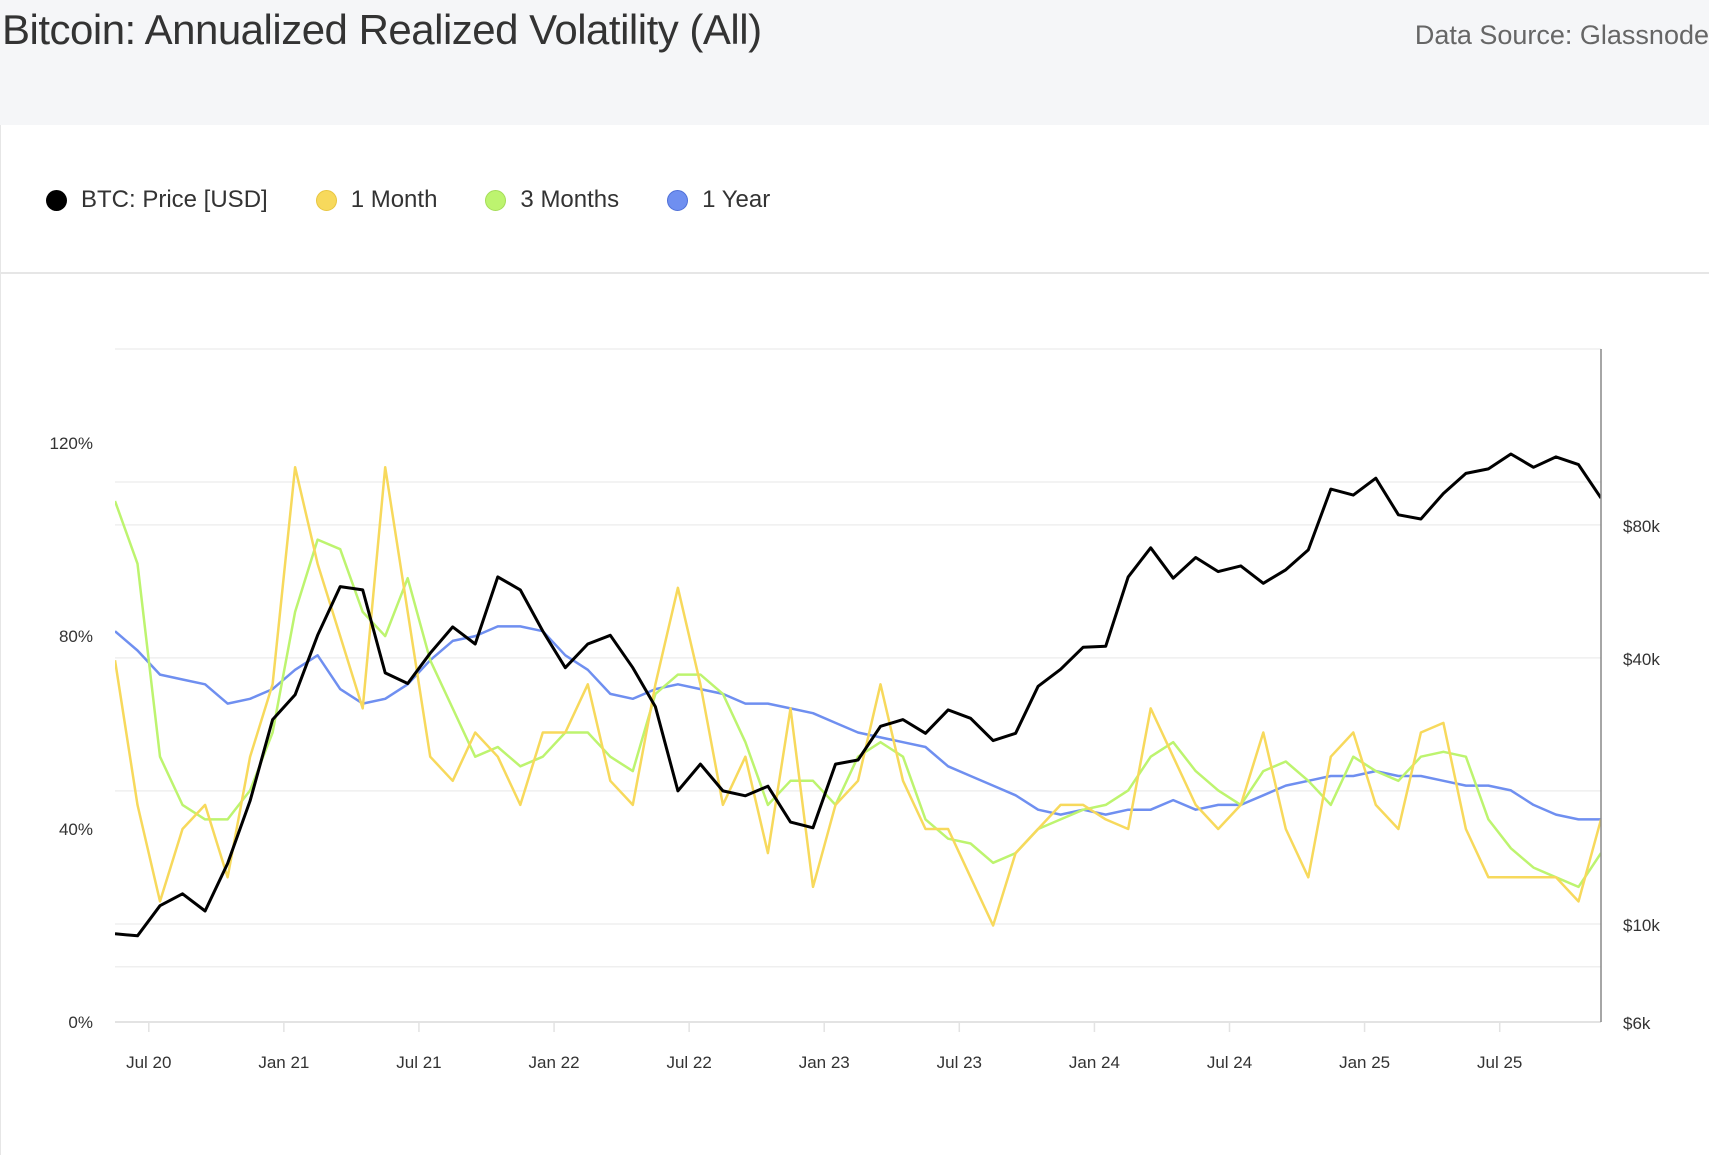  I want to click on data-source-label: Data Source: Glassnode, so click(1561, 35).